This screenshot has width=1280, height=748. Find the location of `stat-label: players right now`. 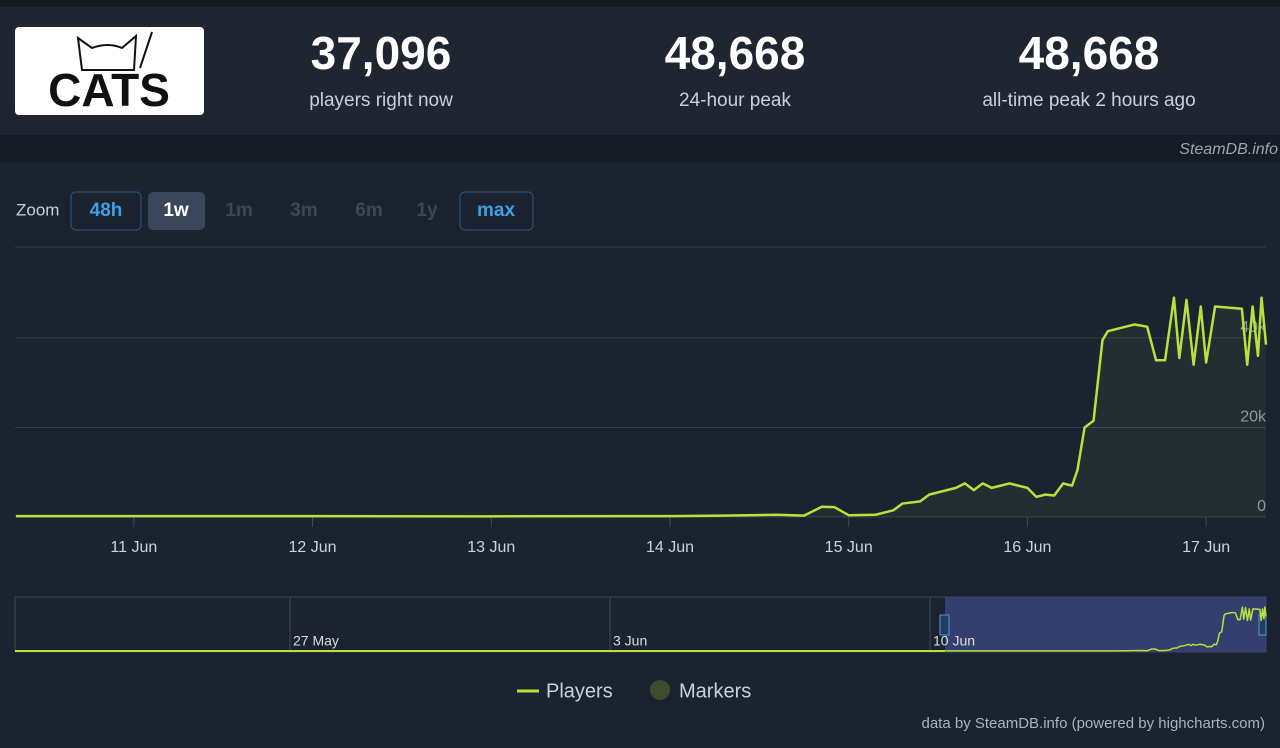

stat-label: players right now is located at coordinates (381, 100).